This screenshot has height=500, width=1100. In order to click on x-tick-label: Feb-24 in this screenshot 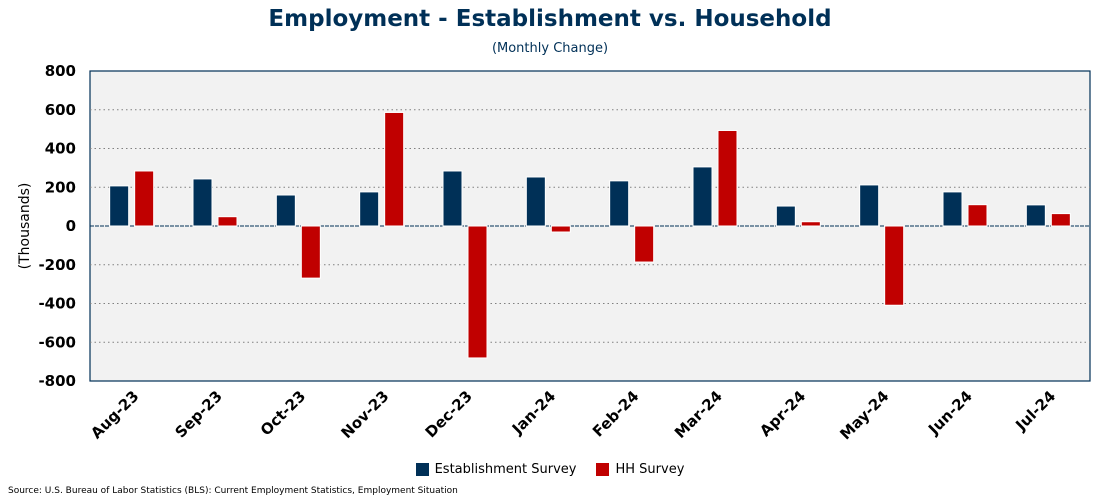, I will do `click(615, 413)`.